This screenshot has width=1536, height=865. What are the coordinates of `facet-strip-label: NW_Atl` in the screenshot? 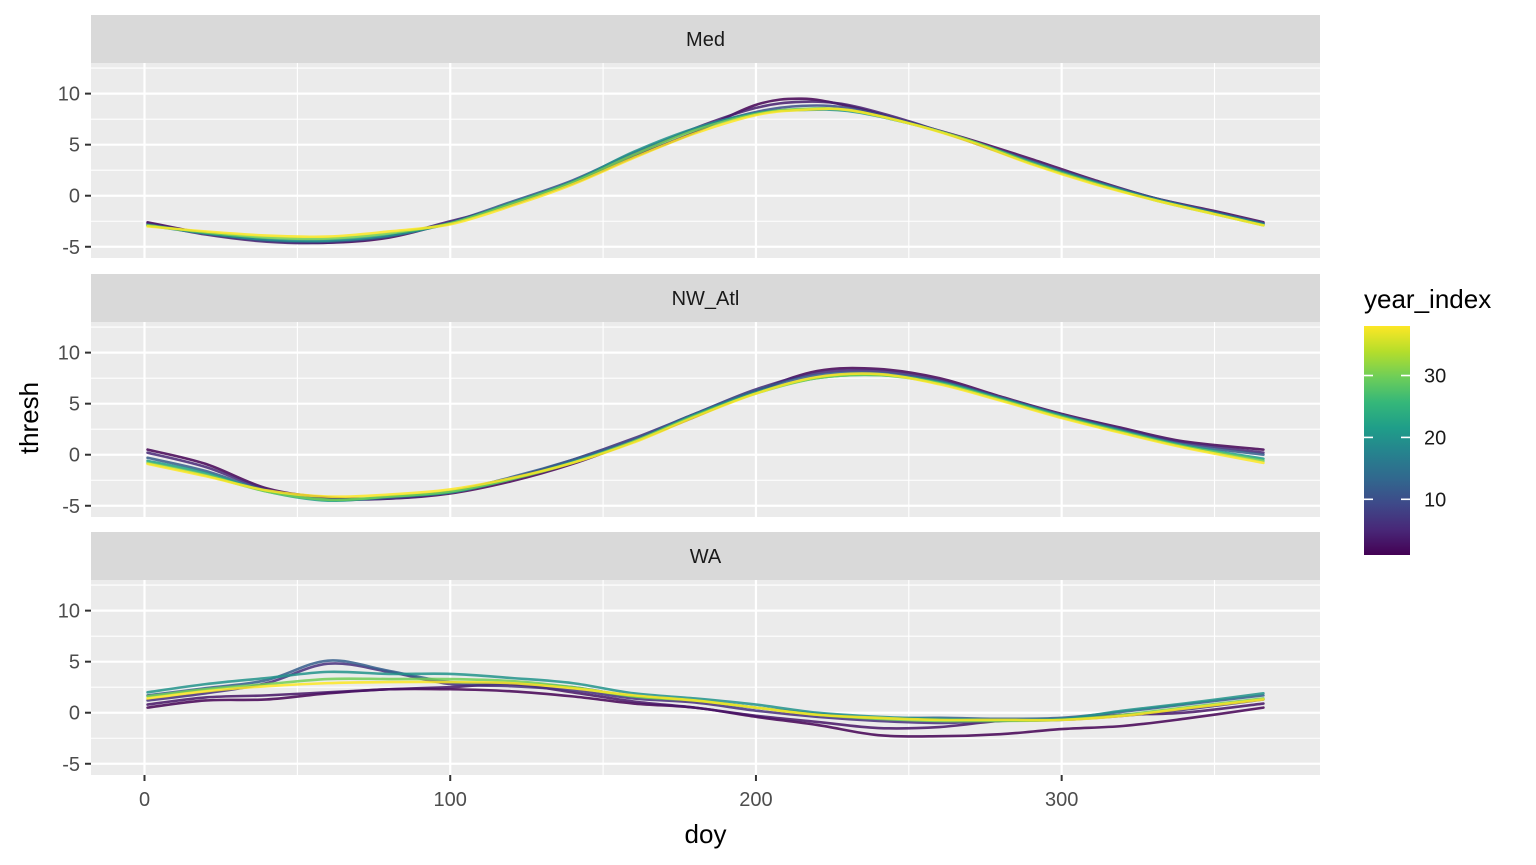 It's located at (706, 299).